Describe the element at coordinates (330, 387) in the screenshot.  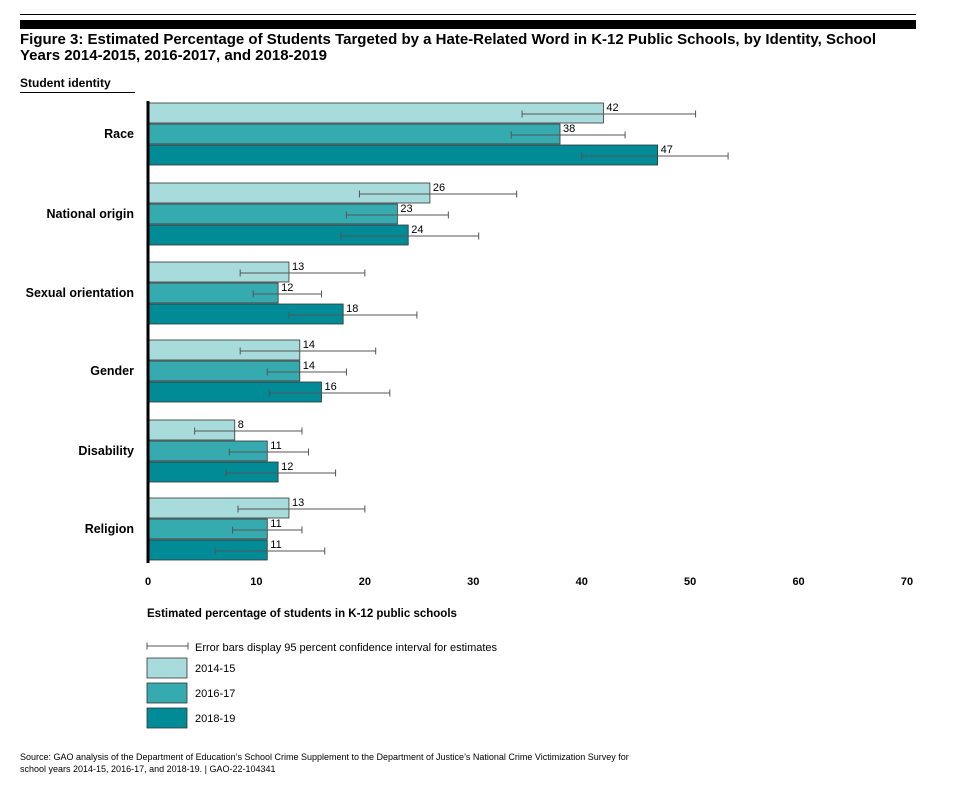
I see `value-label: 16` at that location.